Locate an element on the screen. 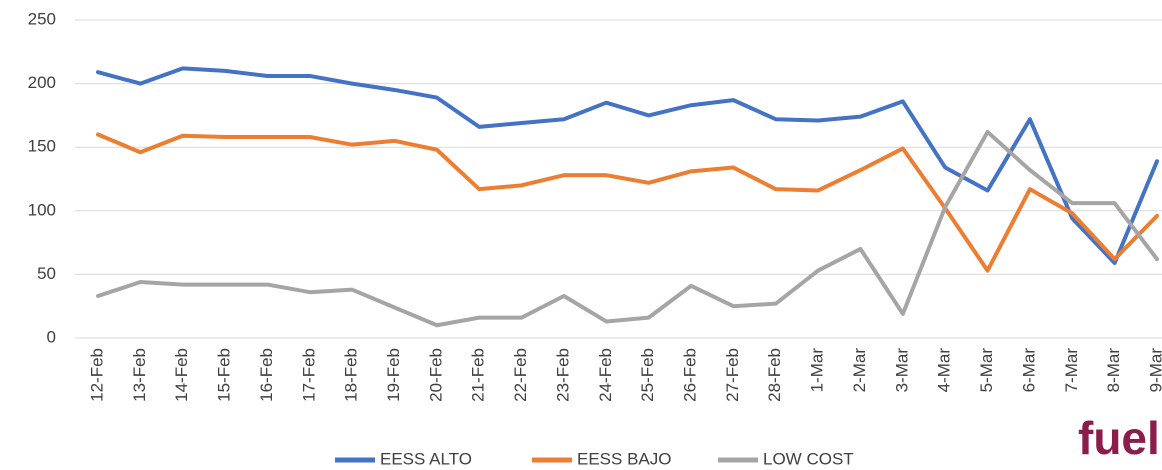 The height and width of the screenshot is (470, 1162). y-tick-label: 100 is located at coordinates (42, 209).